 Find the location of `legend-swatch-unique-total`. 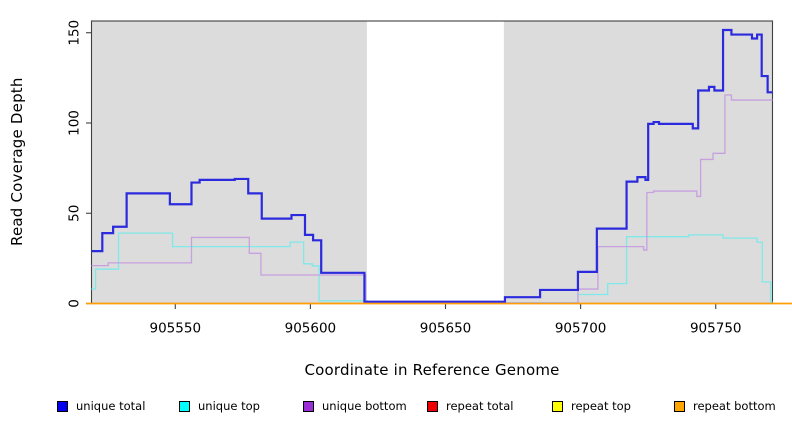

legend-swatch-unique-total is located at coordinates (62, 406).